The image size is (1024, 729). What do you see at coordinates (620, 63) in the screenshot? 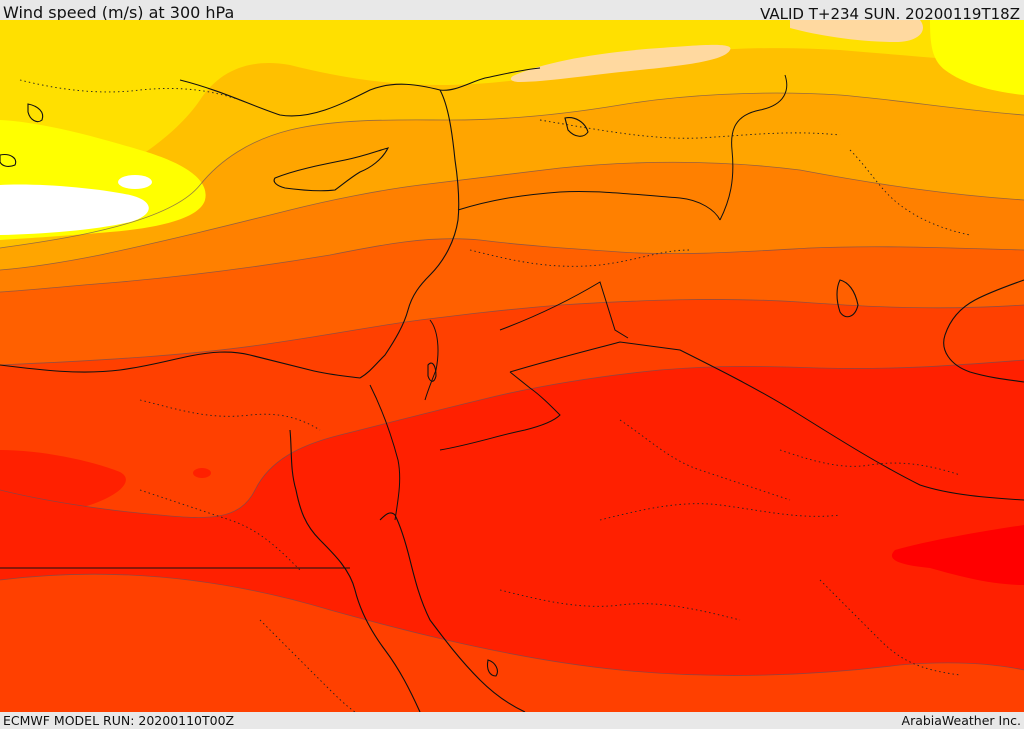
I see `peach-north` at bounding box center [620, 63].